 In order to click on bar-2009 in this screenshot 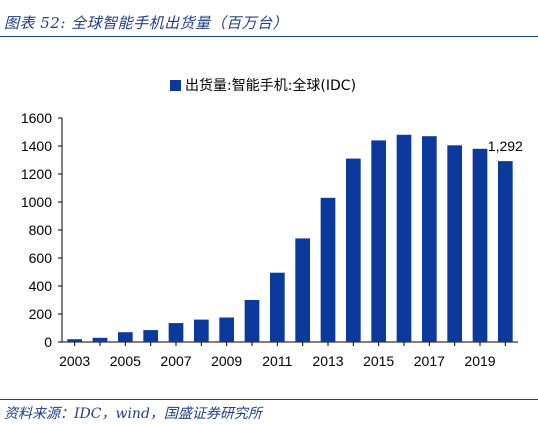, I will do `click(227, 329)`.